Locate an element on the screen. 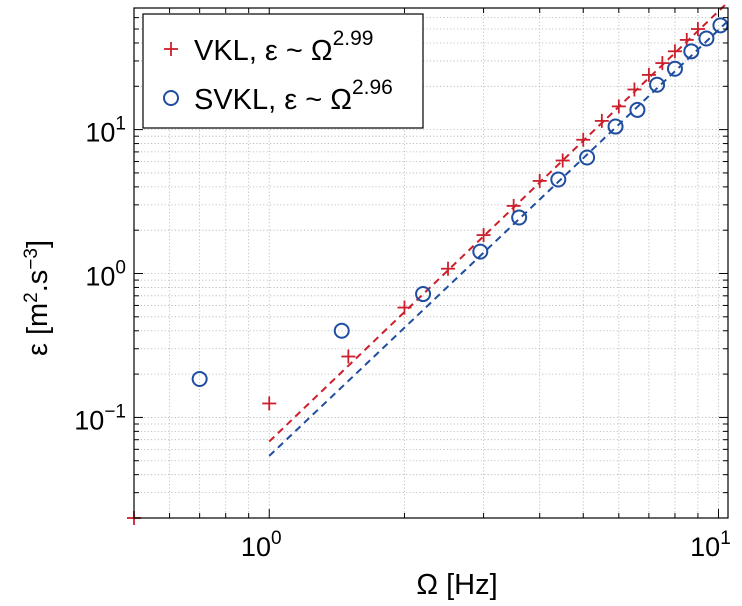 The image size is (742, 606). legend-label-svkl-exponent: 2.96 is located at coordinates (372, 87).